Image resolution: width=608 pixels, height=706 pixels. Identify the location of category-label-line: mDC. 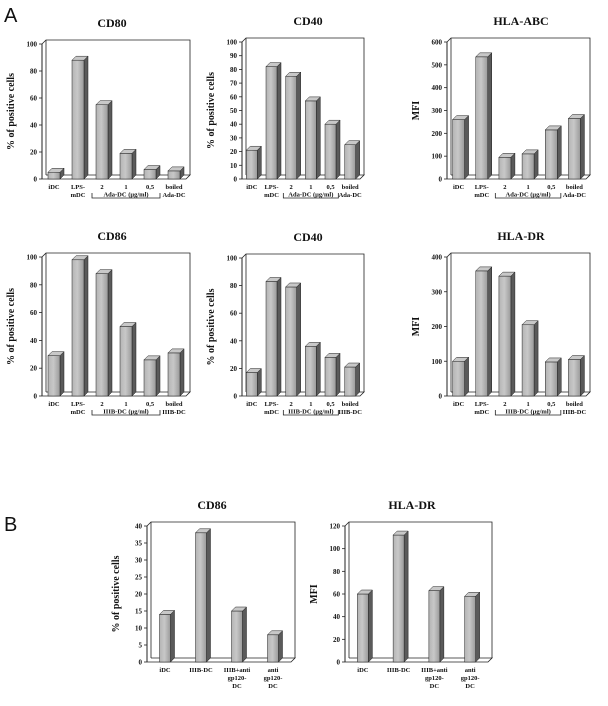
(481, 412).